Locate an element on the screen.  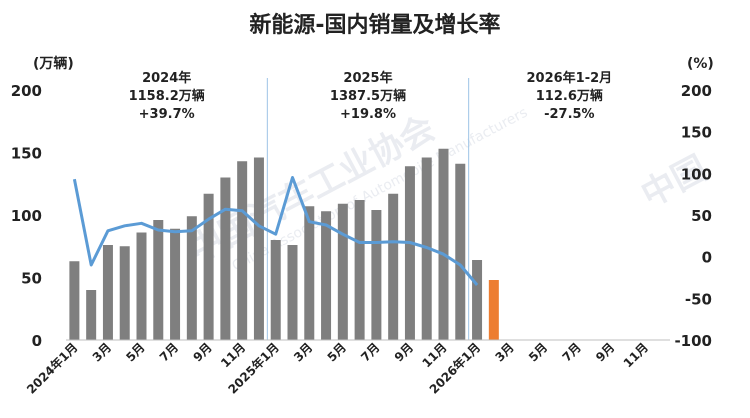
period-label: 2024年 is located at coordinates (166, 78).